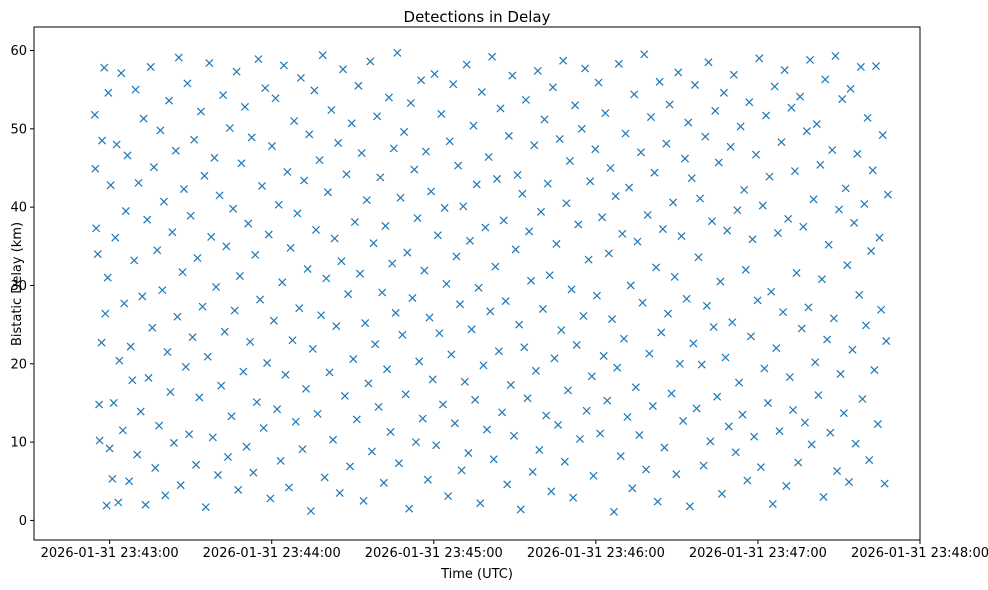  What do you see at coordinates (18, 208) in the screenshot?
I see `y-tick-label: 40` at bounding box center [18, 208].